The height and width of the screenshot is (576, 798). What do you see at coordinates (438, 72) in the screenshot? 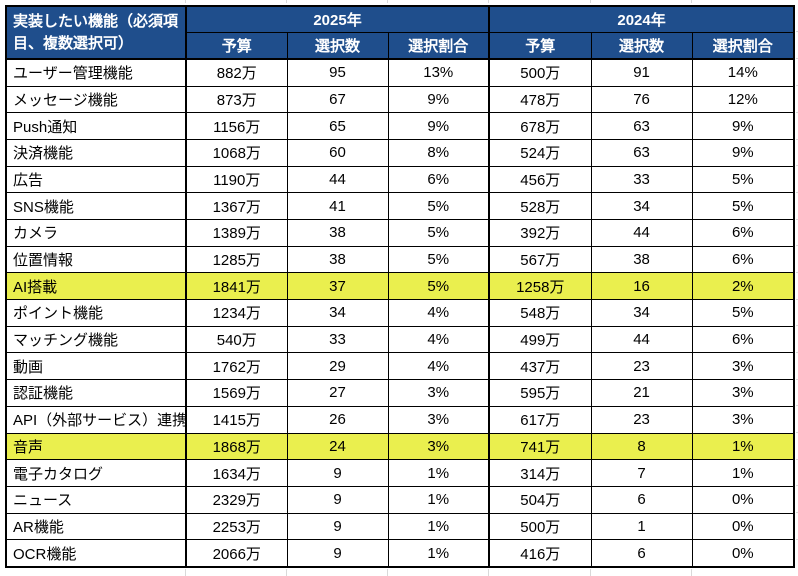
I see `value-cell: 13%` at bounding box center [438, 72].